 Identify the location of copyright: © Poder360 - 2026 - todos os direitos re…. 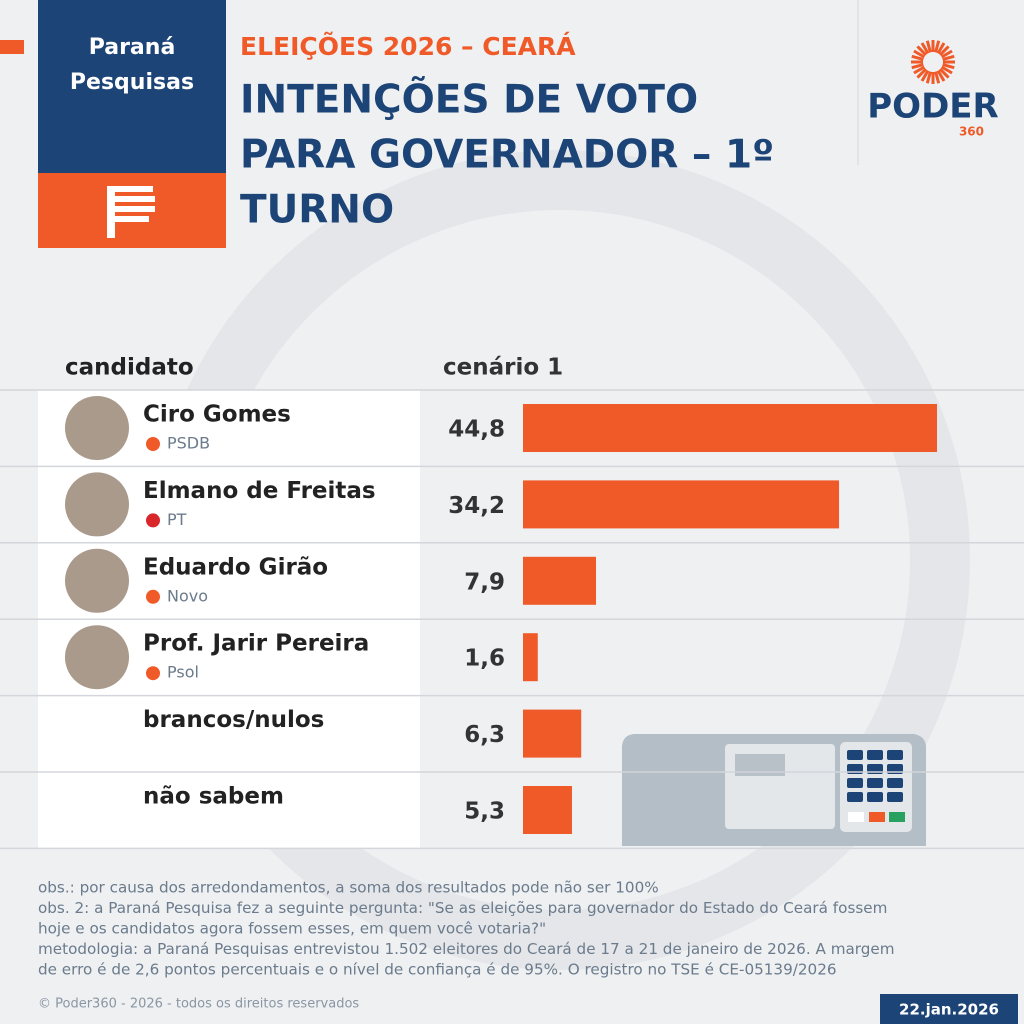
(198, 1004).